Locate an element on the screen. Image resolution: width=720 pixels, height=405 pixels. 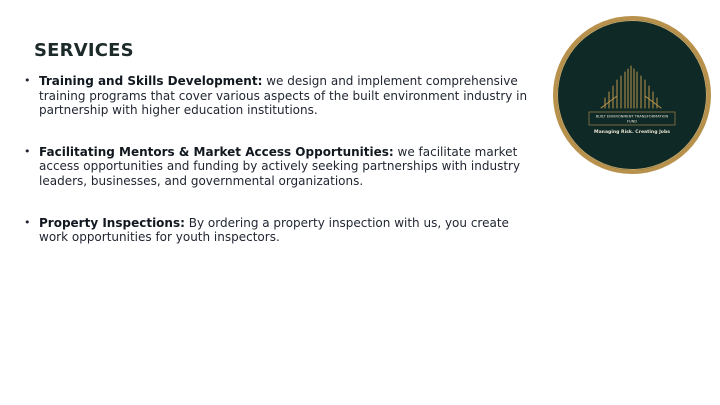
service-title: Training and Skills Development: is located at coordinates (151, 81).